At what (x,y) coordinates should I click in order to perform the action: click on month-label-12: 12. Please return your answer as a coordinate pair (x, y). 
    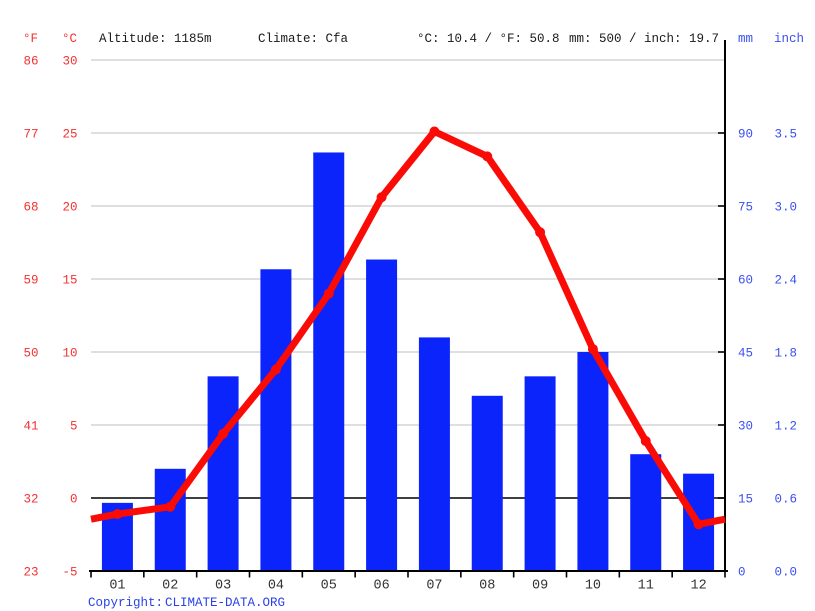
    Looking at the image, I should click on (698, 586).